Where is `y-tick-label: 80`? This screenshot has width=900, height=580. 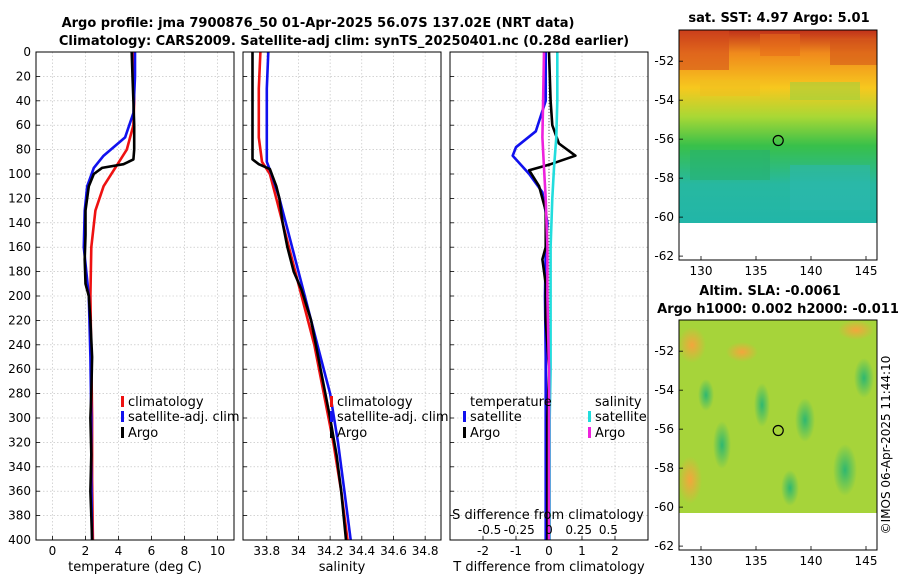
y-tick-label: 80 is located at coordinates (23, 150).